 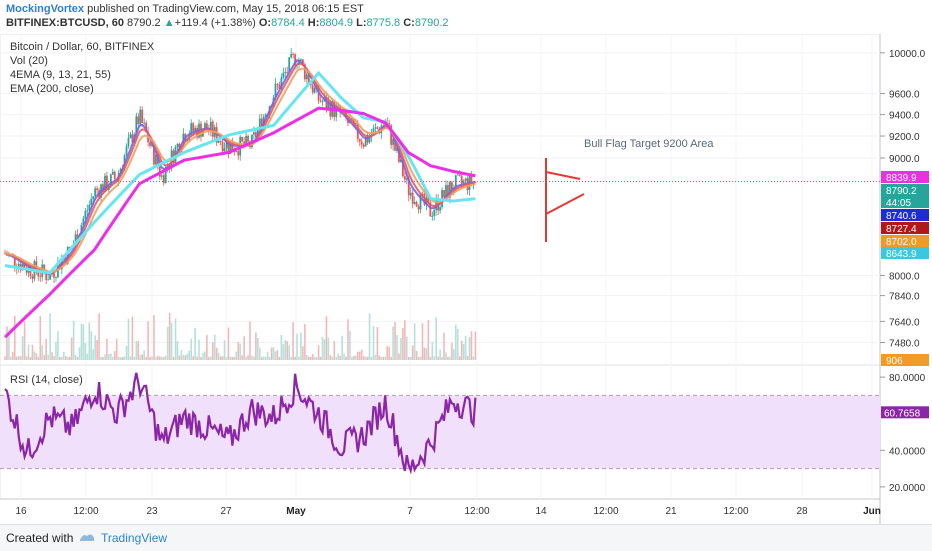 What do you see at coordinates (134, 538) in the screenshot?
I see `tradingview-brand: TradingView` at bounding box center [134, 538].